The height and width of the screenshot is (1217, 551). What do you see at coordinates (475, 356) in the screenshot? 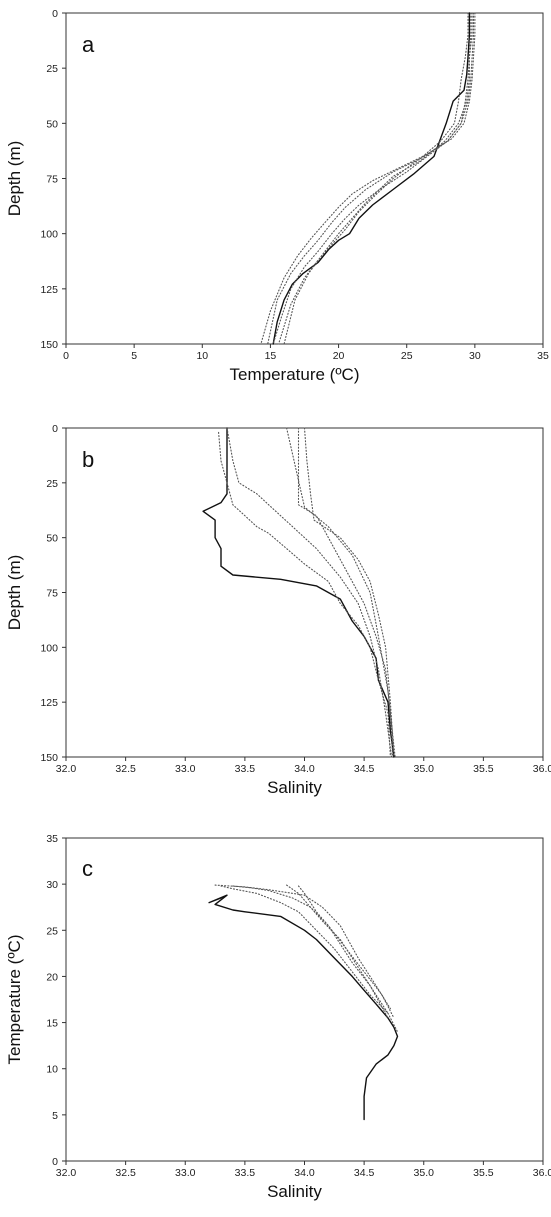
I see `x-tick-label: 30` at bounding box center [475, 356].